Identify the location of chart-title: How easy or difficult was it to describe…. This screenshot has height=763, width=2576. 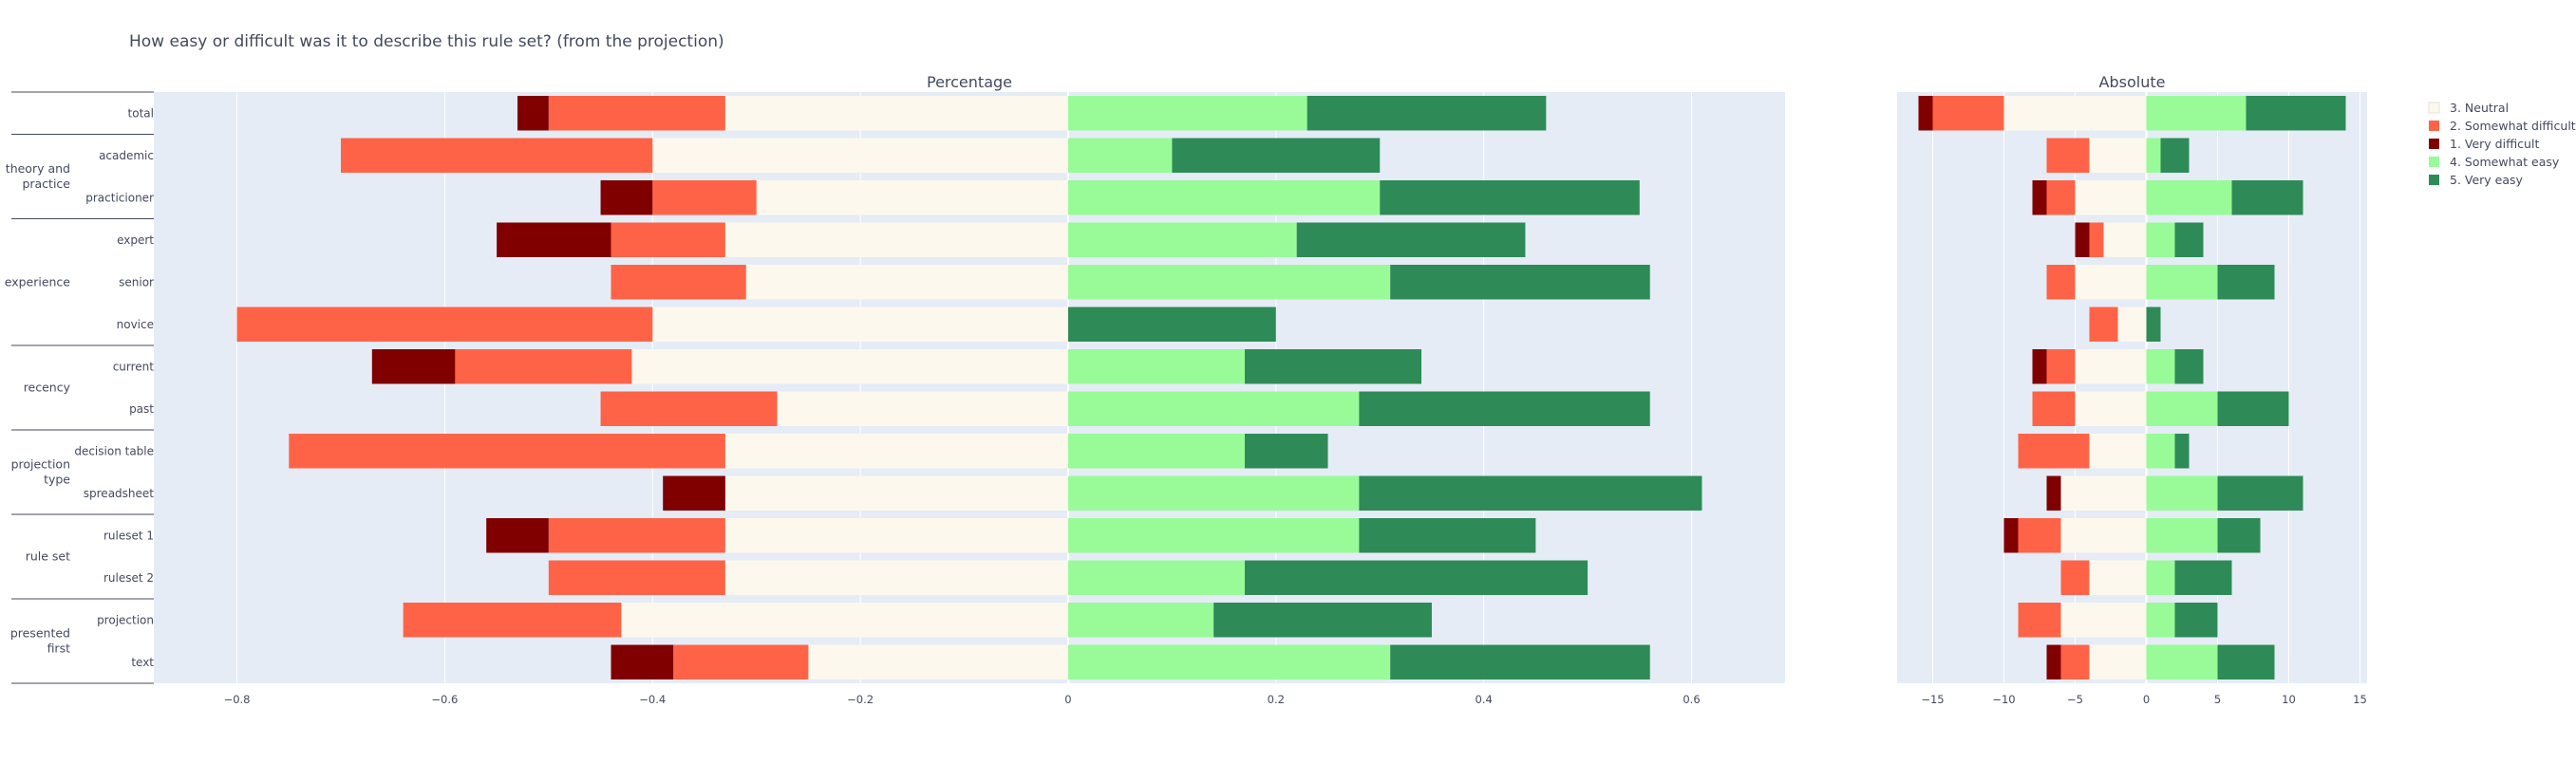
(426, 42).